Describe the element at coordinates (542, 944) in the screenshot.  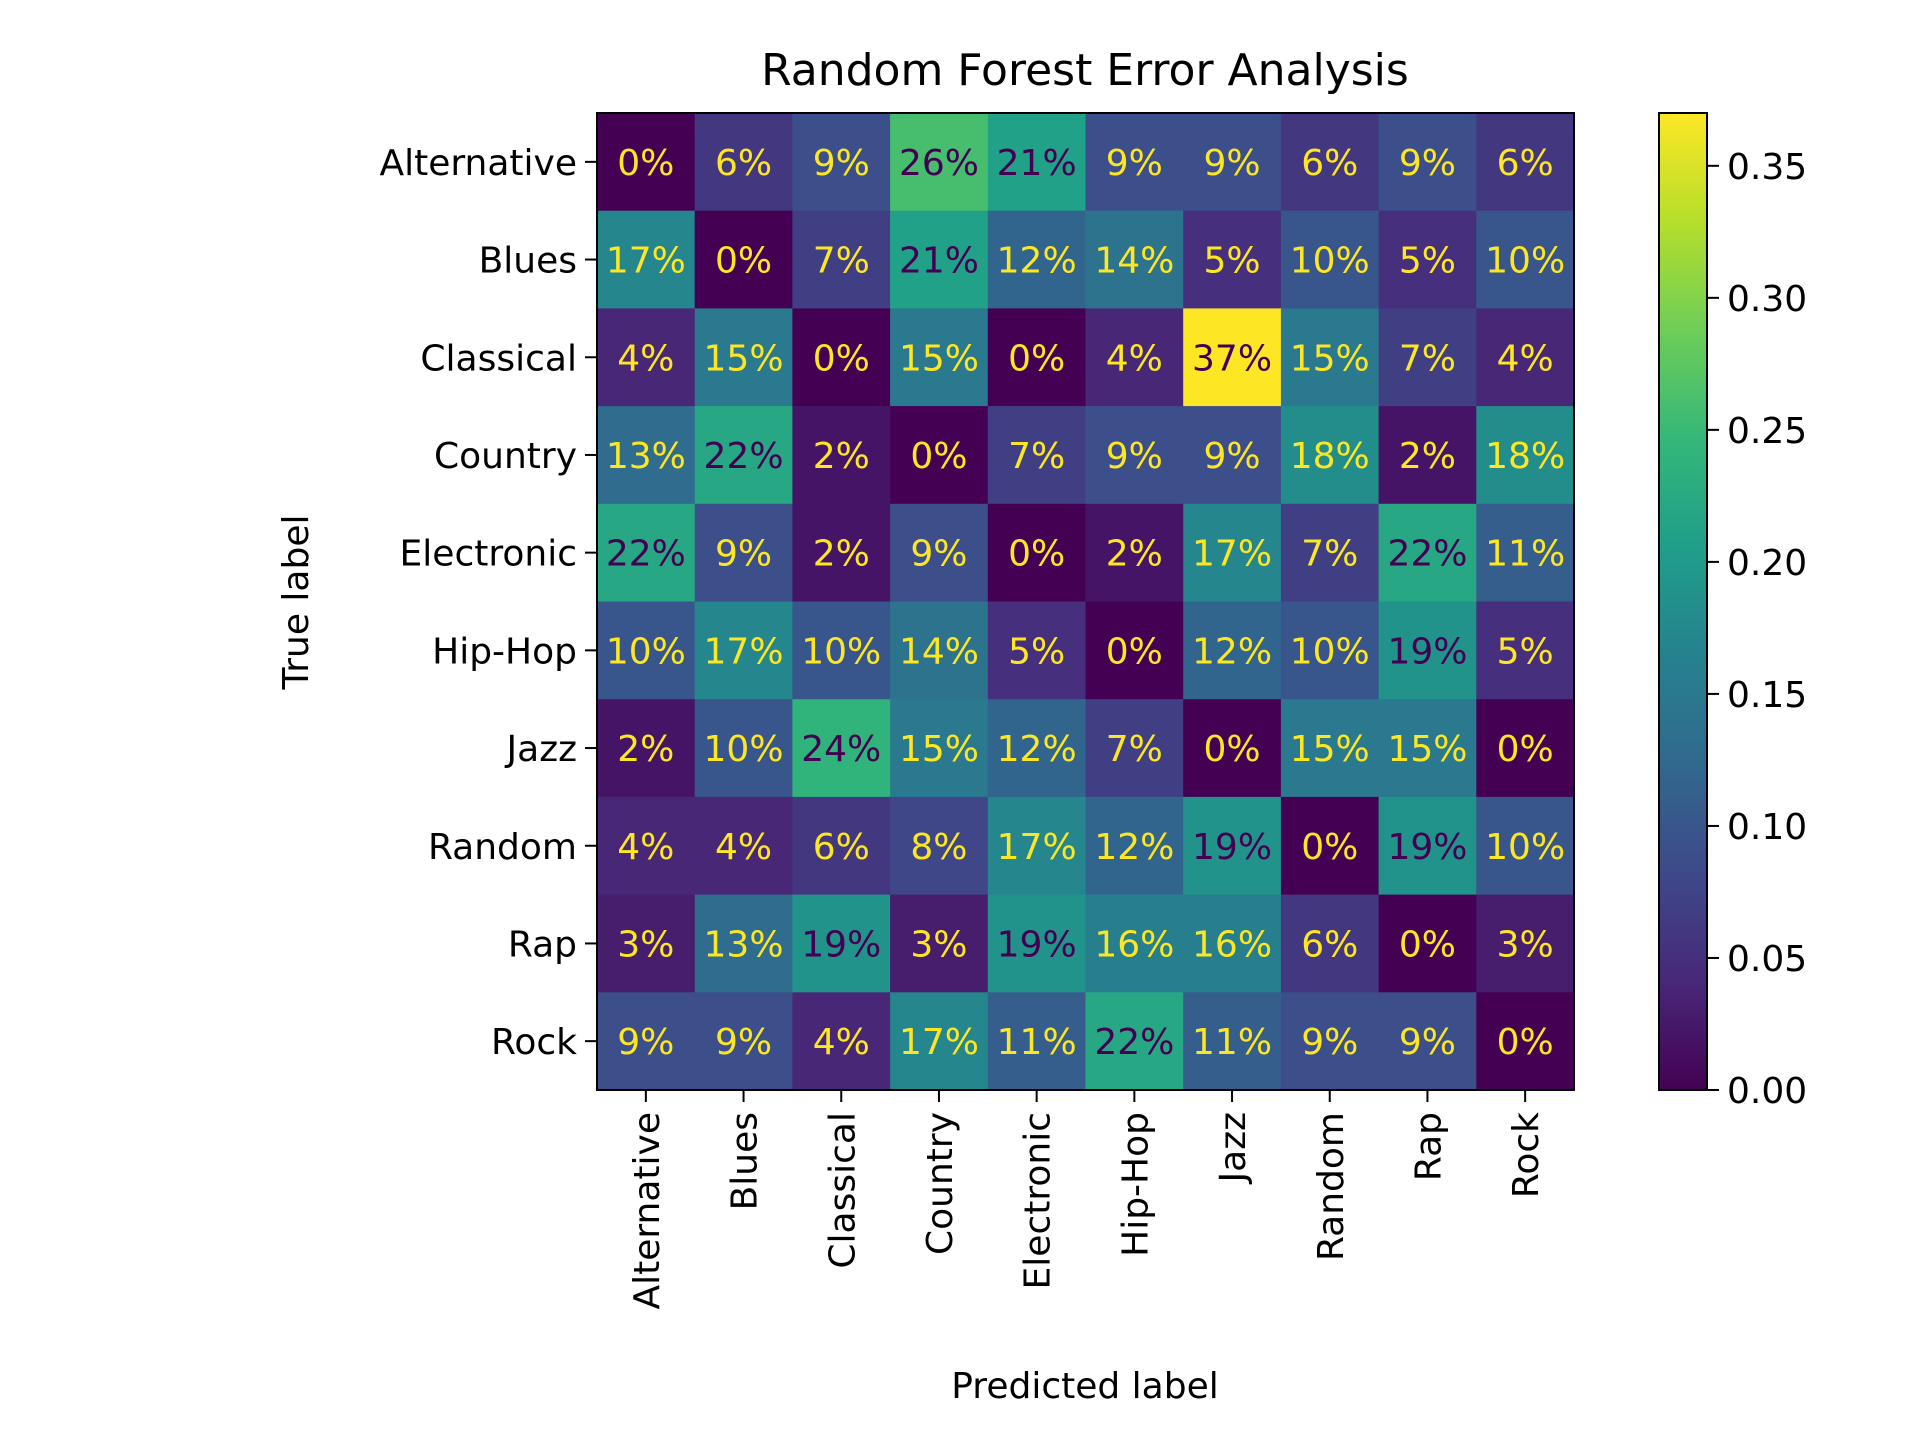
I see `y-tick-label: Rap` at that location.